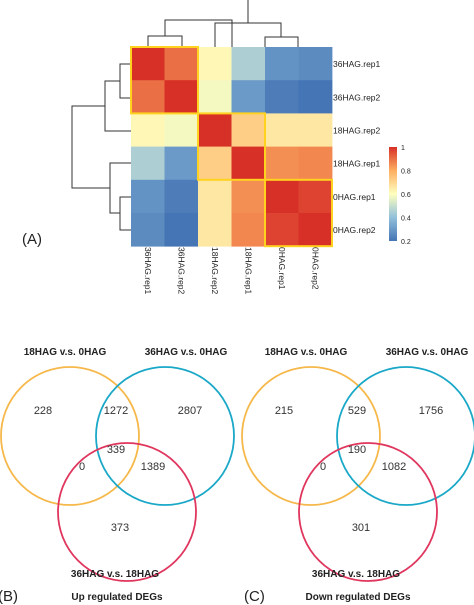 The height and width of the screenshot is (605, 474). I want to click on column-dendrogram, so click(223, 23).